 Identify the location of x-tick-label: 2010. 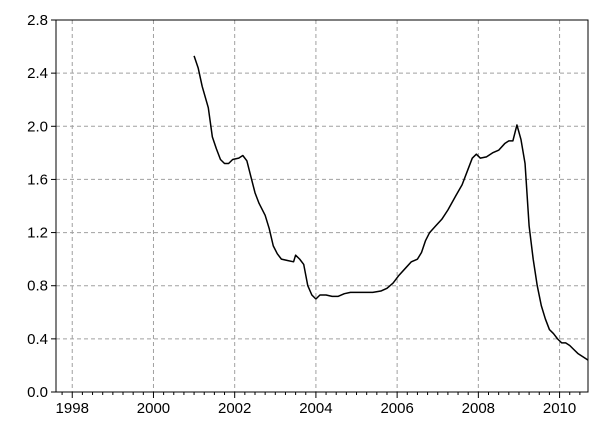
(559, 408).